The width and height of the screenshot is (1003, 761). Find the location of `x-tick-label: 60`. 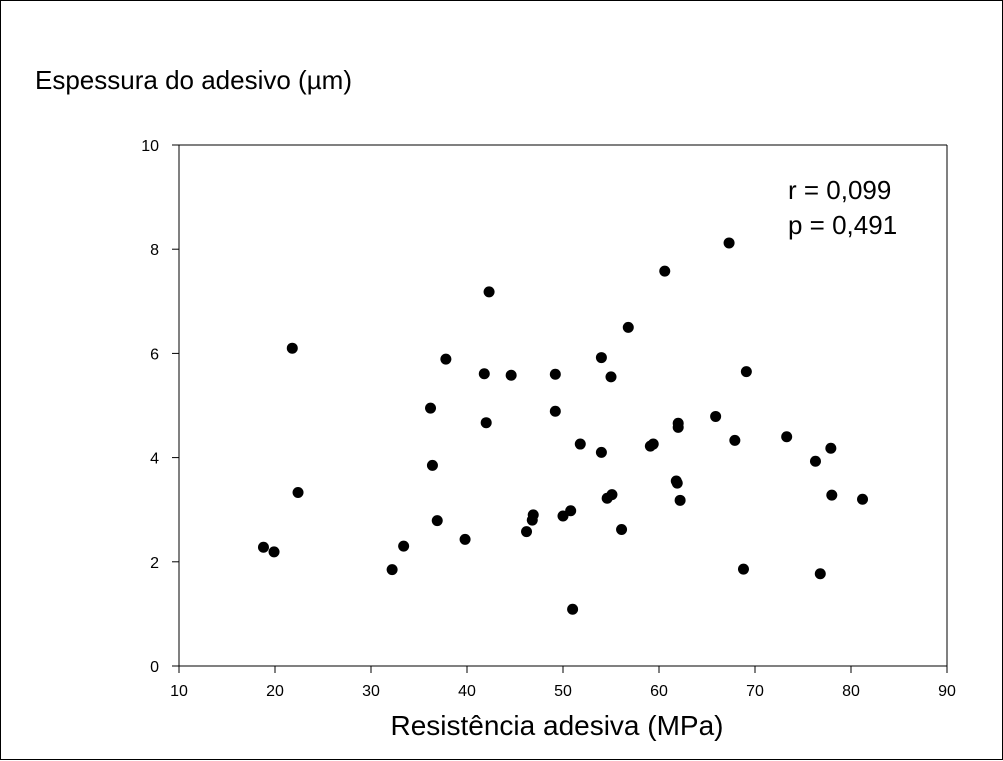

x-tick-label: 60 is located at coordinates (659, 691).